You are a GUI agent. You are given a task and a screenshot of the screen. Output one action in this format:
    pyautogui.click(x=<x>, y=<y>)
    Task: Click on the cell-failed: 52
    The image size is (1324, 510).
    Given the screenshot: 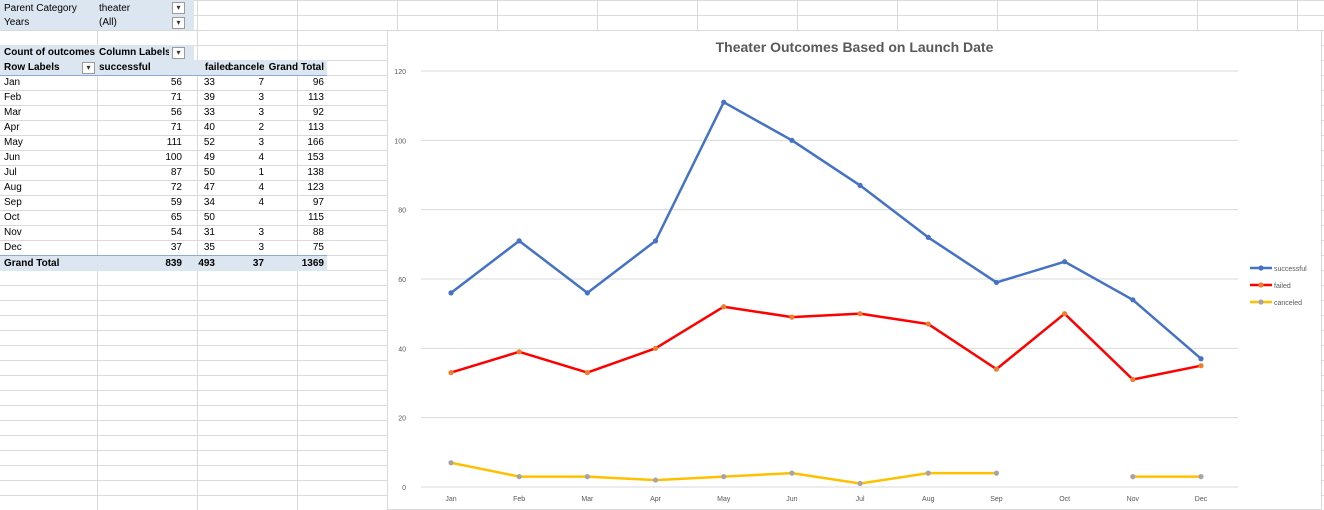 What is the action you would take?
    pyautogui.click(x=209, y=142)
    